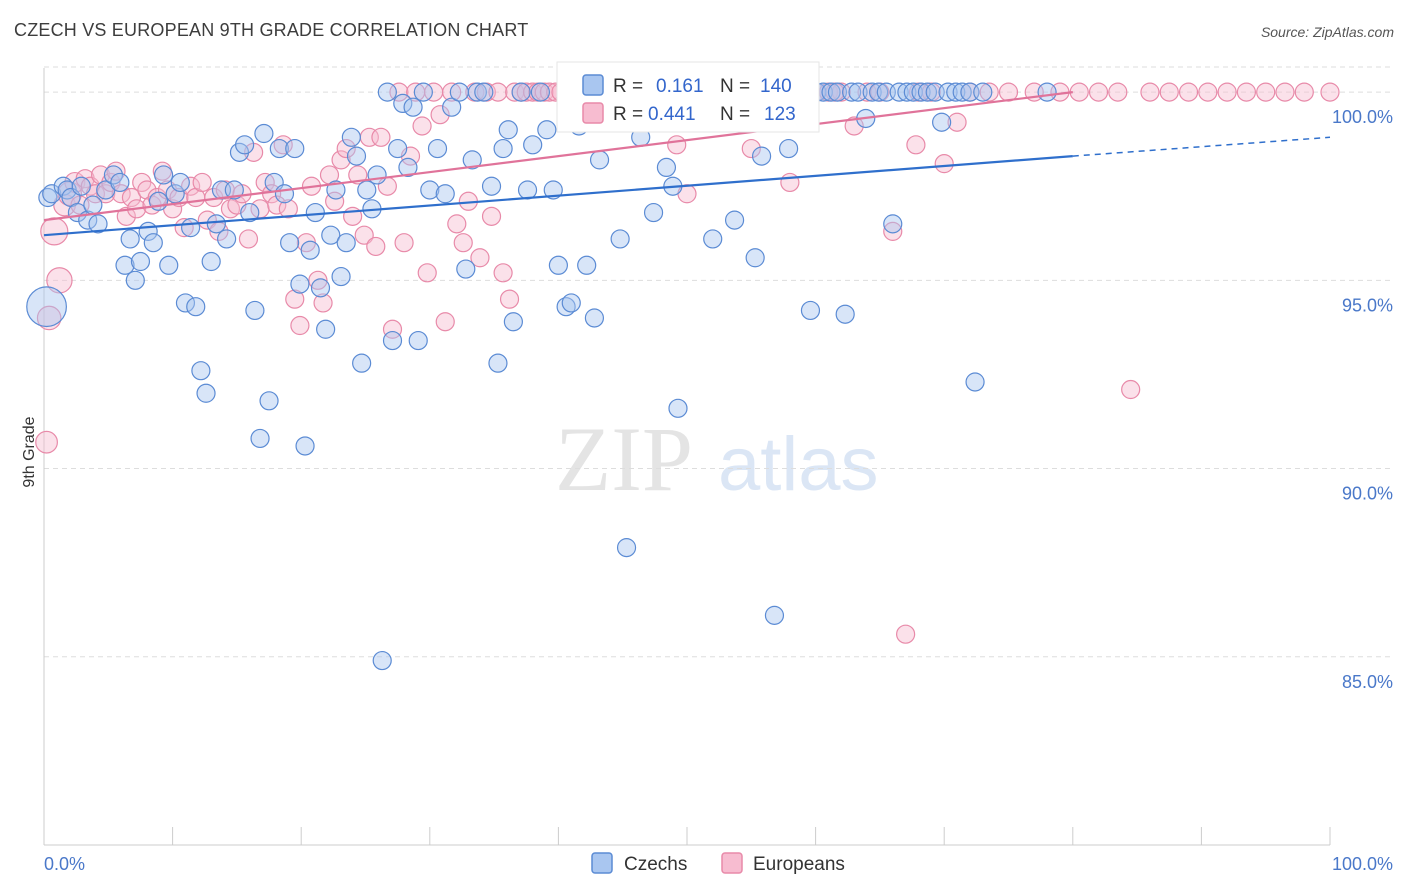 The width and height of the screenshot is (1406, 892). I want to click on legend-europeans-n-value: 123, so click(780, 114).